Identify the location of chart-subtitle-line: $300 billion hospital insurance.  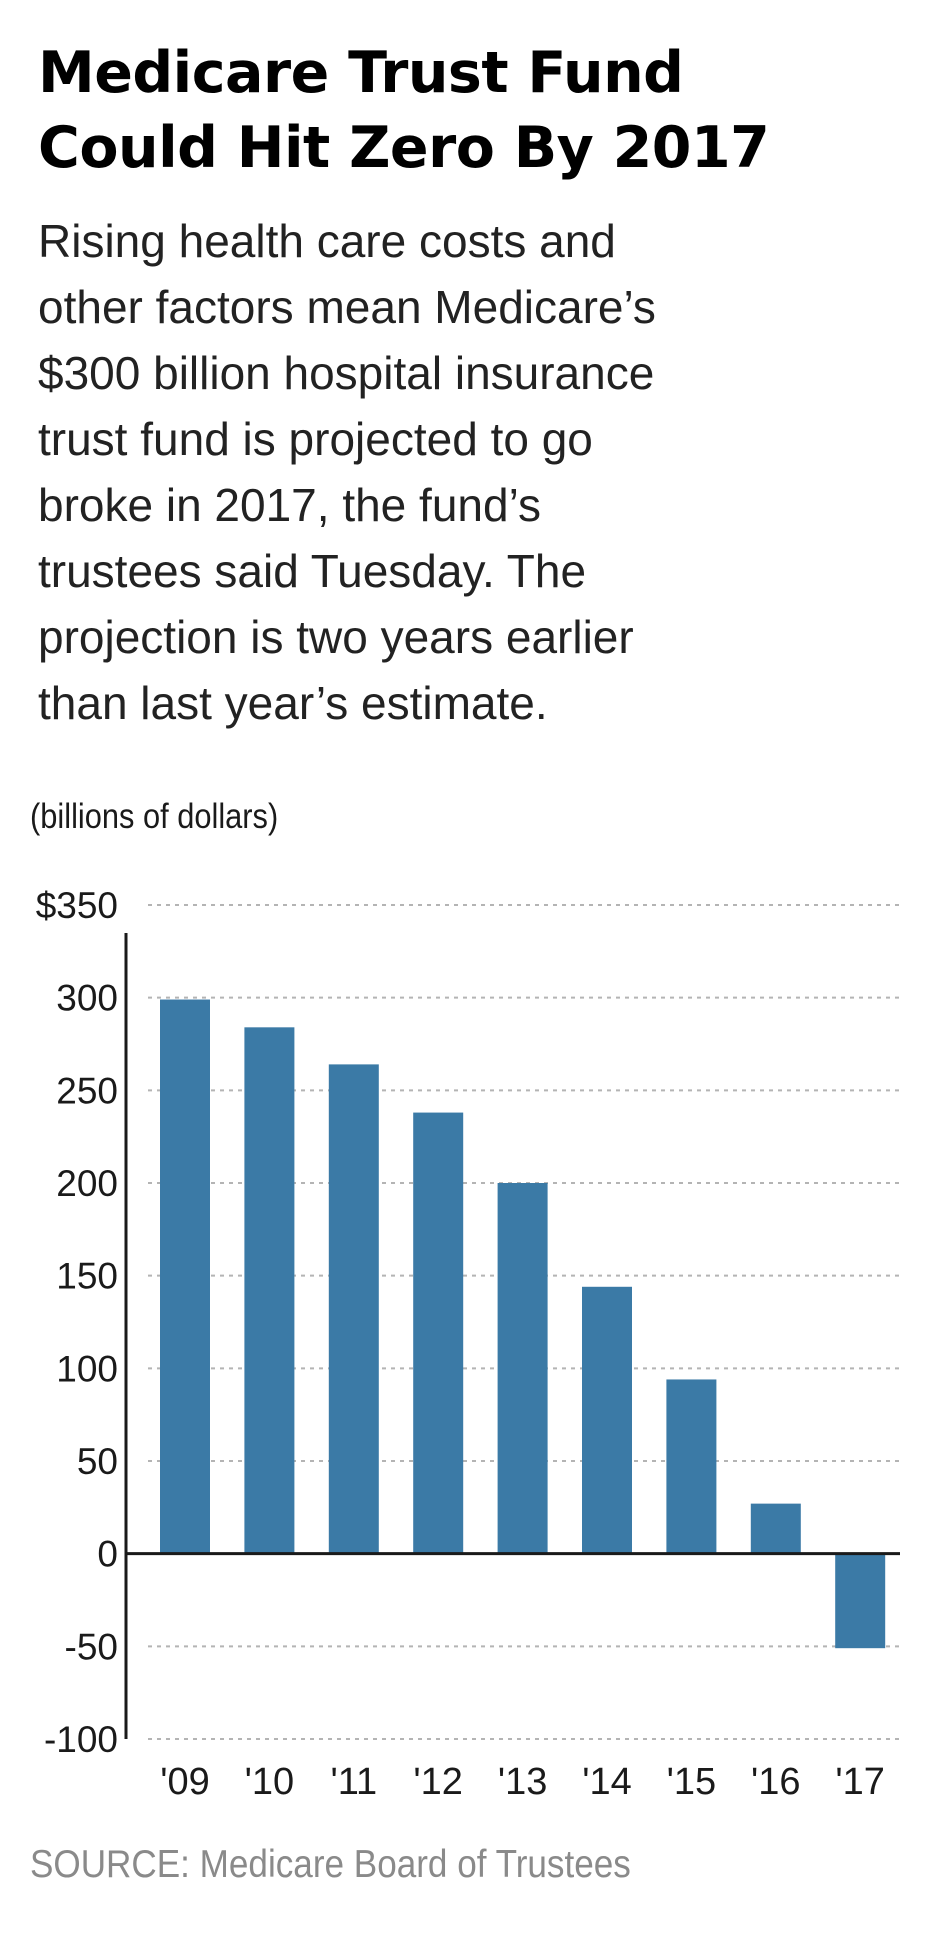
(346, 373).